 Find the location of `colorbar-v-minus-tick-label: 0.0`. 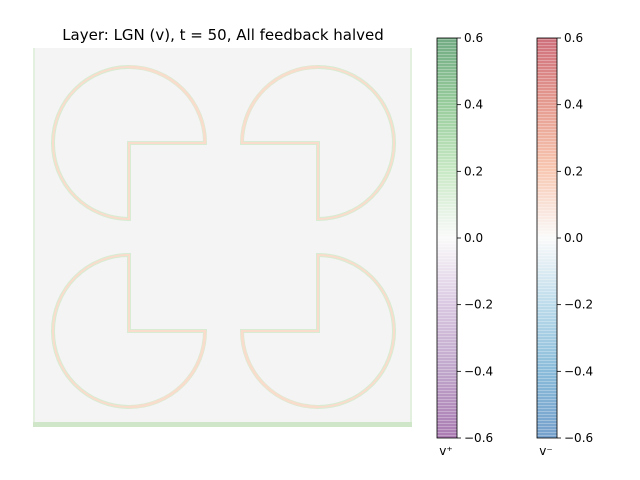

colorbar-v-minus-tick-label: 0.0 is located at coordinates (573, 238).